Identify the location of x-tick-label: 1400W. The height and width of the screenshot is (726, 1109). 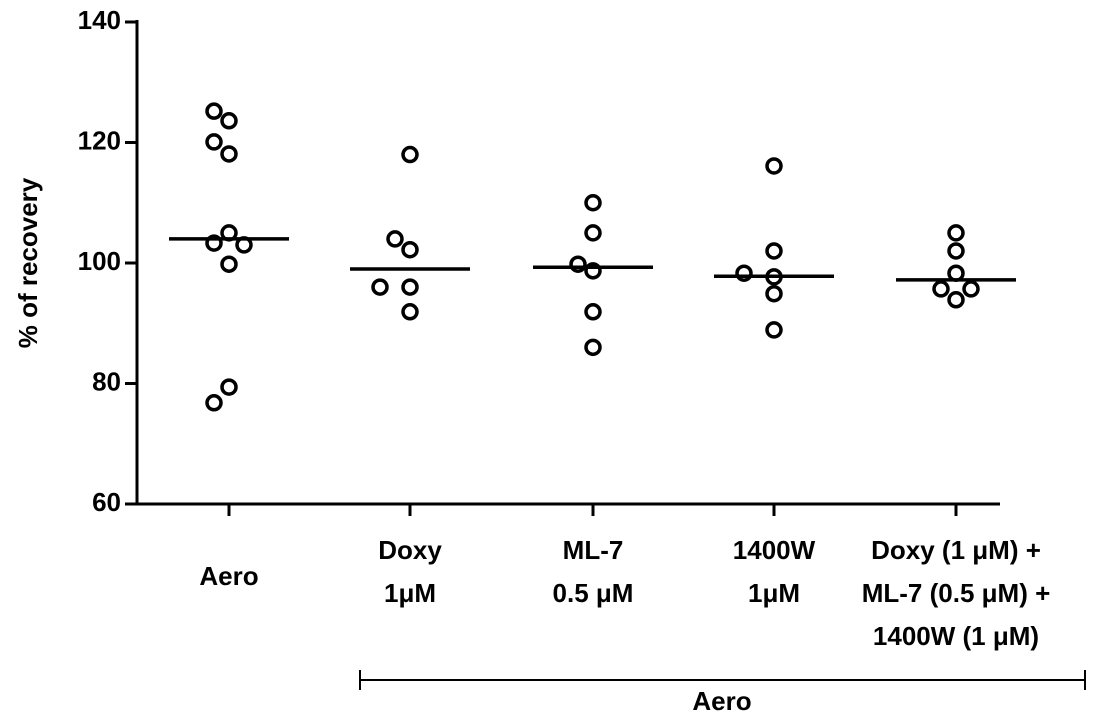
(774, 550).